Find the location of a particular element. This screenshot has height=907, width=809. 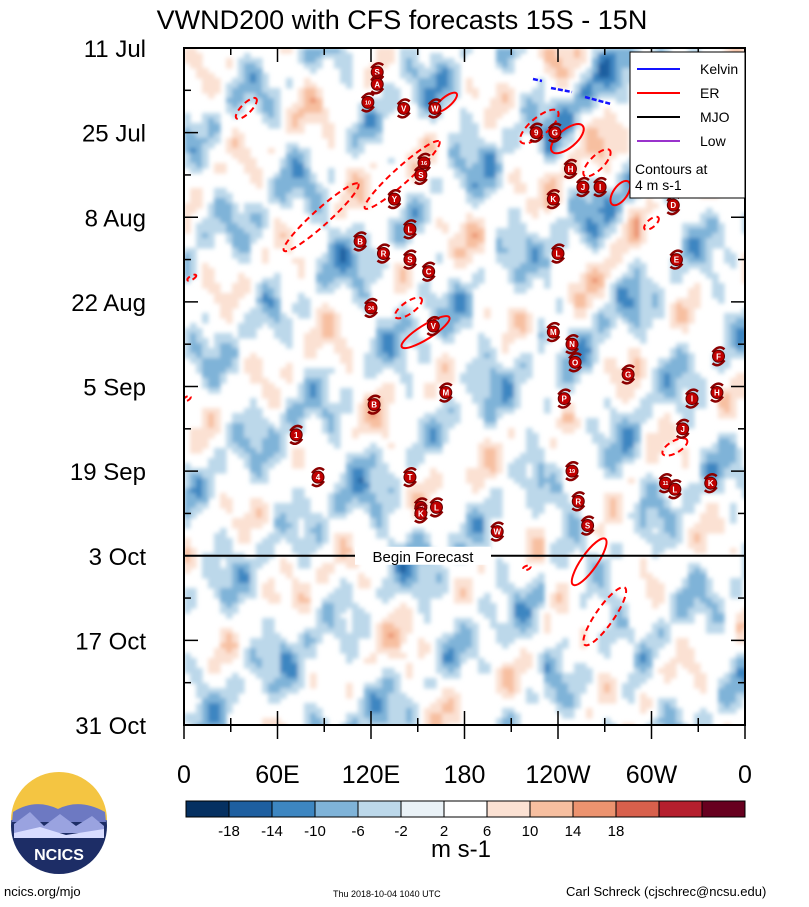

footer-url: ncics.org/mjo is located at coordinates (42, 891).